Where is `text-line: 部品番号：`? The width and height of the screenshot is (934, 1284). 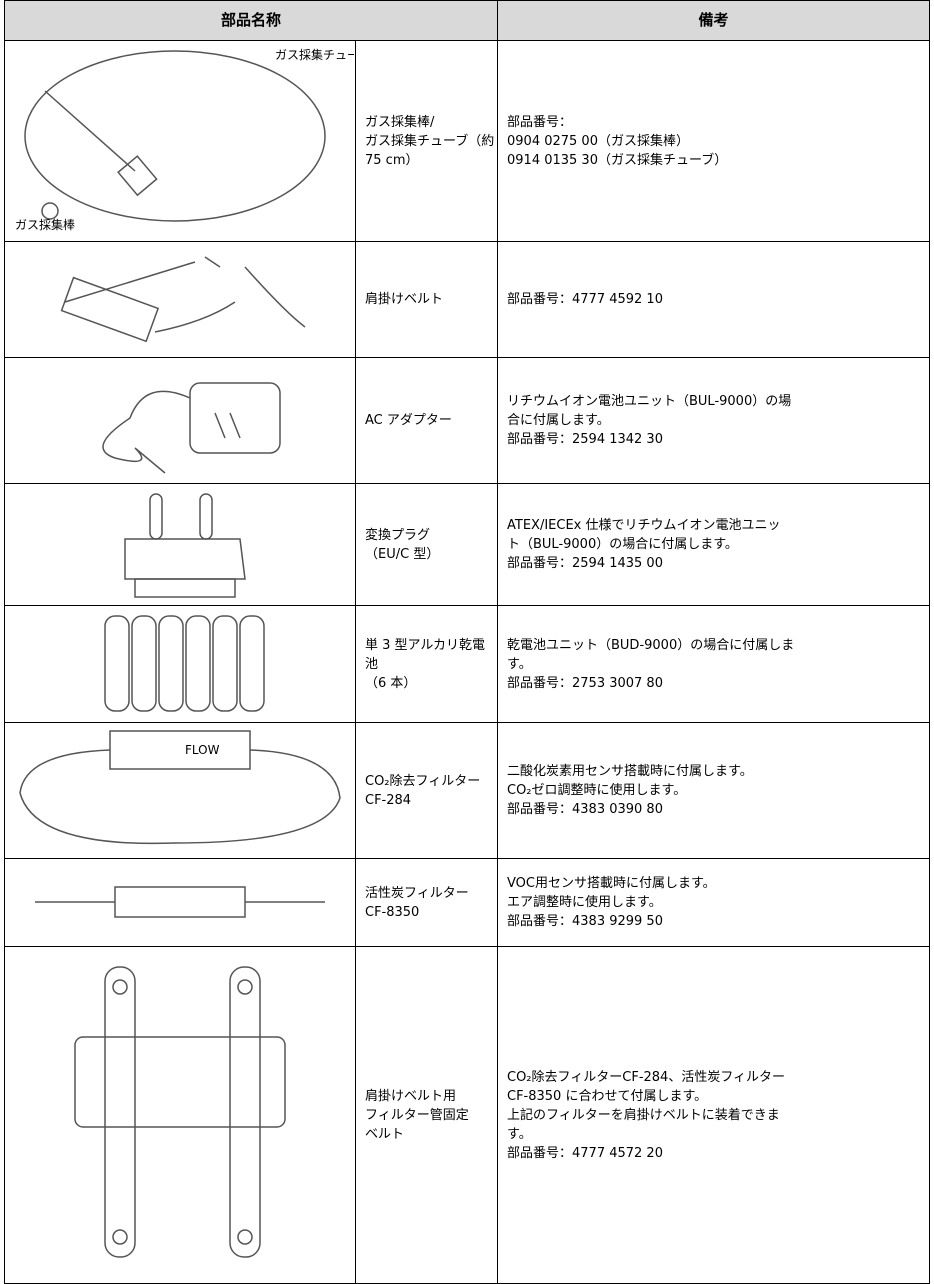 text-line: 部品番号： is located at coordinates (540, 122).